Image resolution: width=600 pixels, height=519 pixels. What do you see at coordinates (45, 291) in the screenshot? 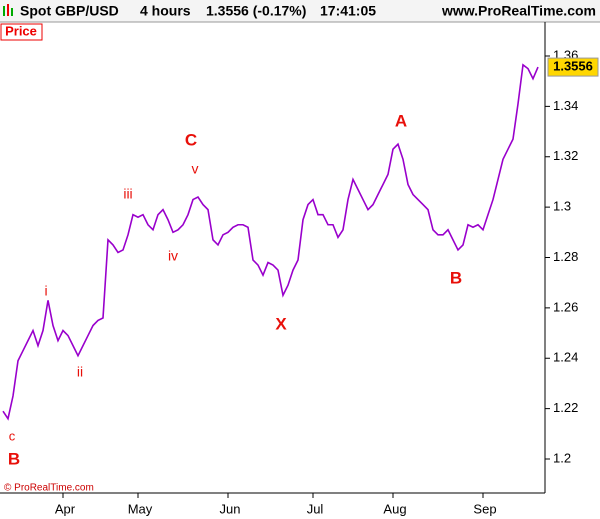
I see `wave-label: i` at bounding box center [45, 291].